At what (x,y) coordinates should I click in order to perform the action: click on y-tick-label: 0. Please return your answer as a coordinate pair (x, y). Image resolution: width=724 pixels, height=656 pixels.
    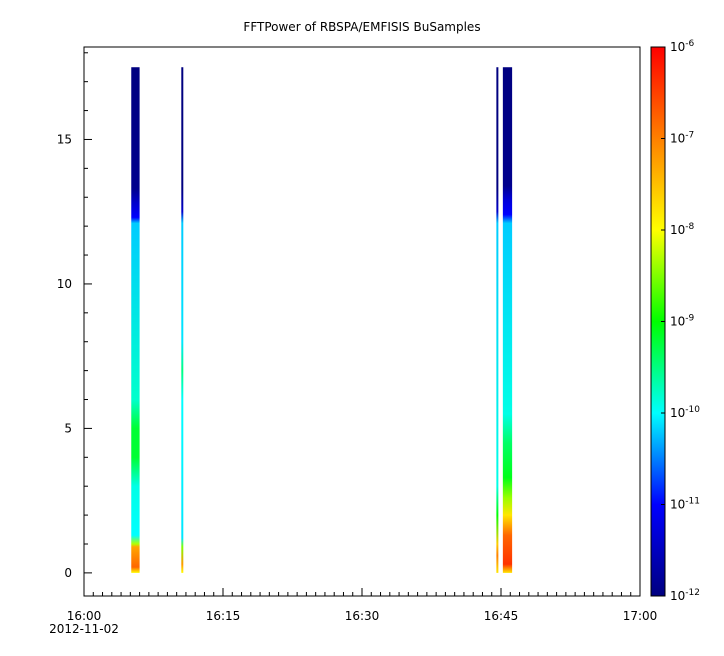
    Looking at the image, I should click on (68, 573).